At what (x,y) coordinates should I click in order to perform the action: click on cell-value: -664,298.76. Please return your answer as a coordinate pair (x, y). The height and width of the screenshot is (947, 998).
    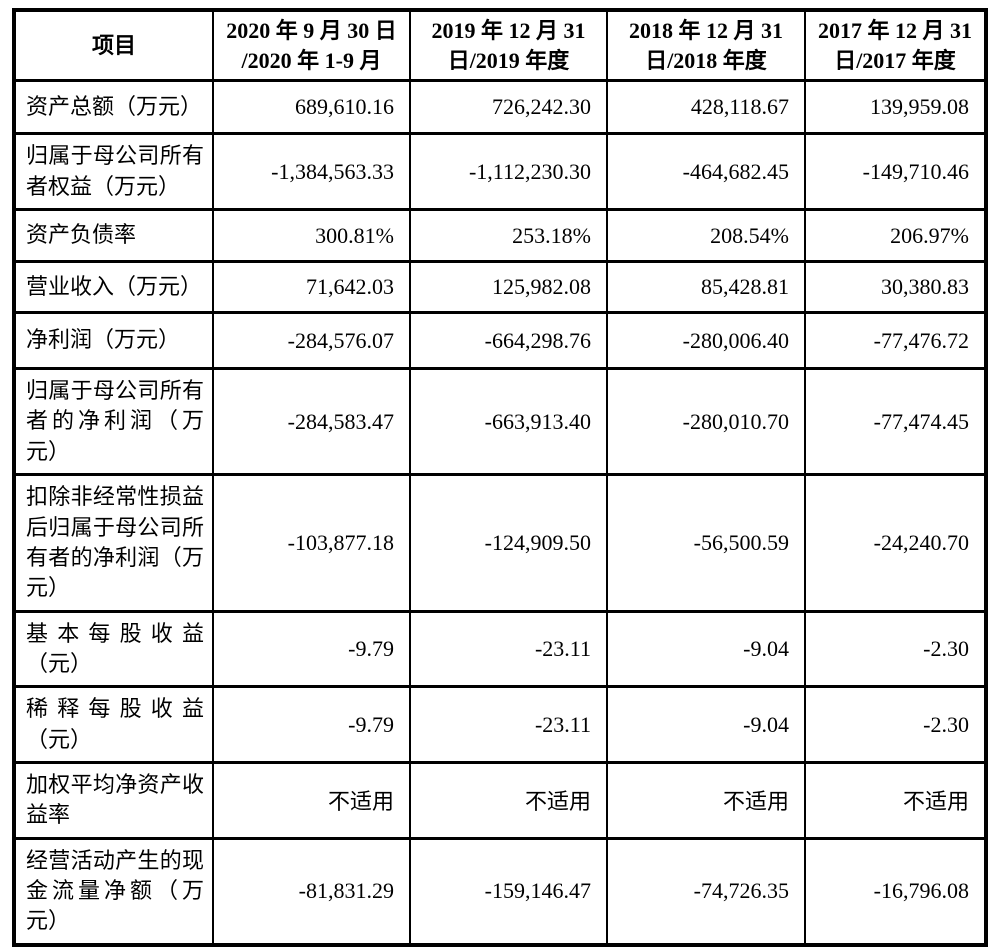
    Looking at the image, I should click on (508, 341).